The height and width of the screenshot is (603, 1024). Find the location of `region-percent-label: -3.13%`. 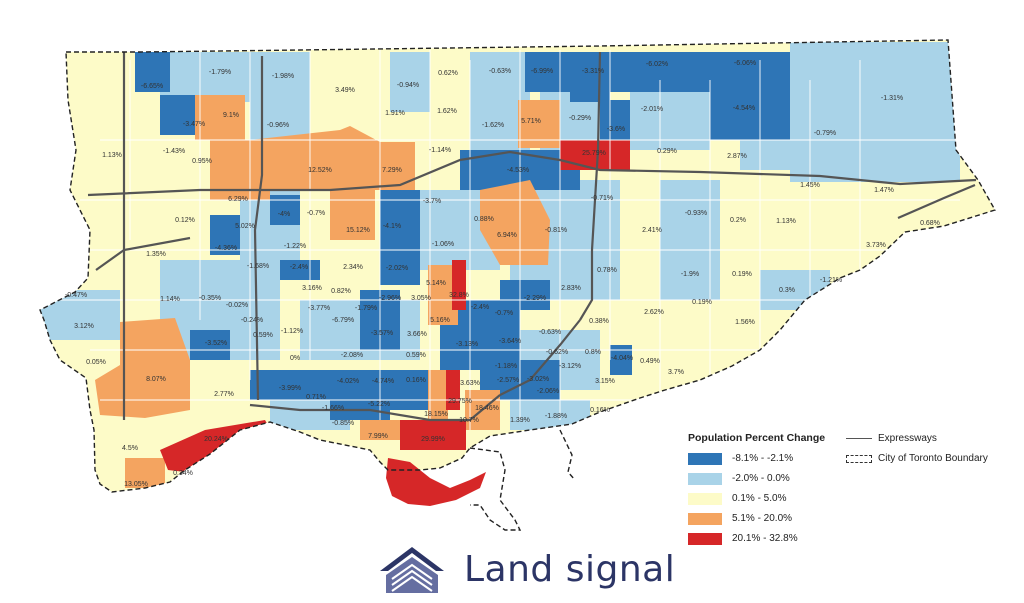

region-percent-label: -3.13% is located at coordinates (467, 344).